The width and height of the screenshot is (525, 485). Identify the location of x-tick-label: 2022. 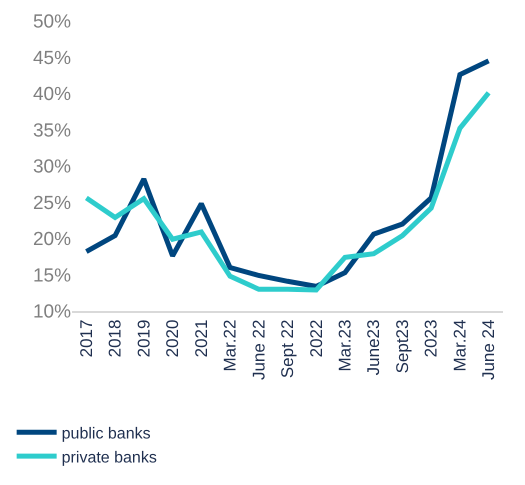
(316, 339).